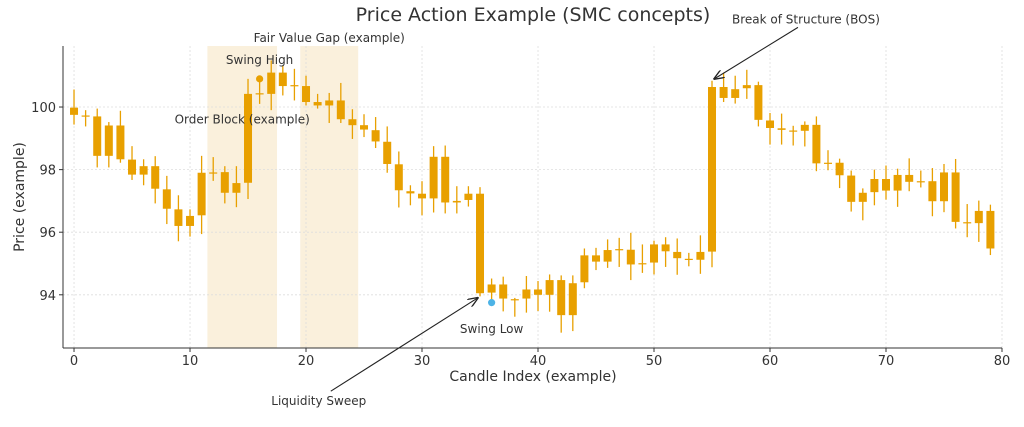  Describe the element at coordinates (190, 361) in the screenshot. I see `x-tick-label: 10` at that location.